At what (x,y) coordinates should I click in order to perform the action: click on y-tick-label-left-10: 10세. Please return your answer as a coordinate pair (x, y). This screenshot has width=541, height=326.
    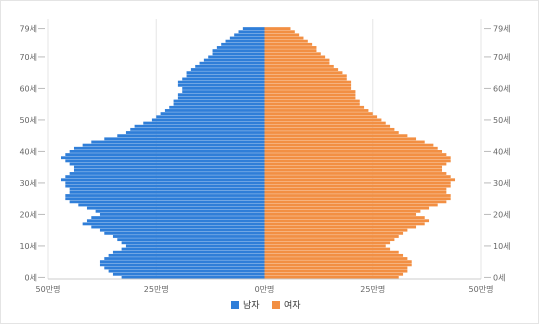
    Looking at the image, I should click on (28, 246).